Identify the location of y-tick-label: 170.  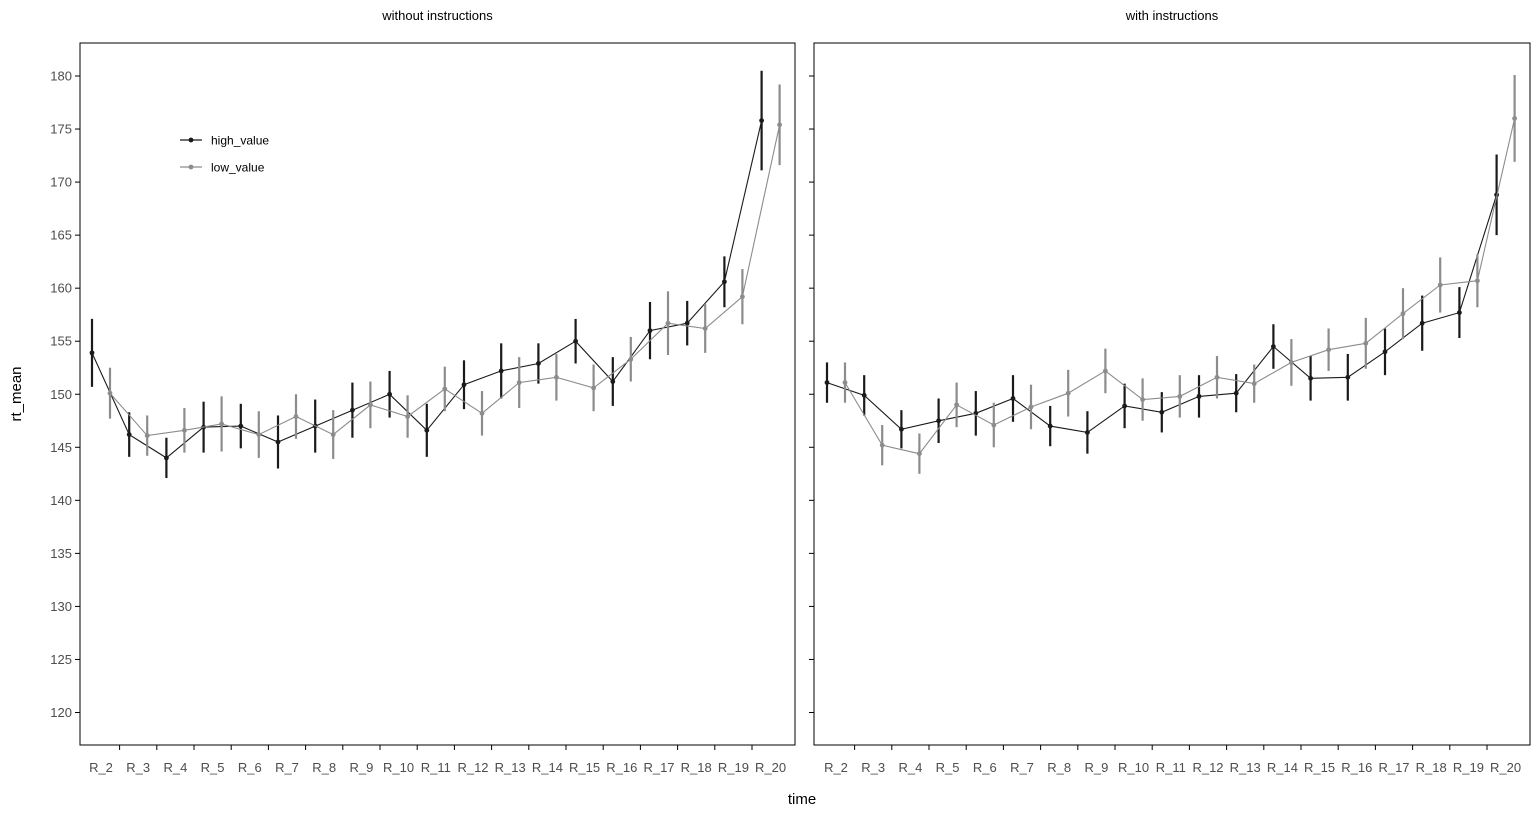
(61, 182).